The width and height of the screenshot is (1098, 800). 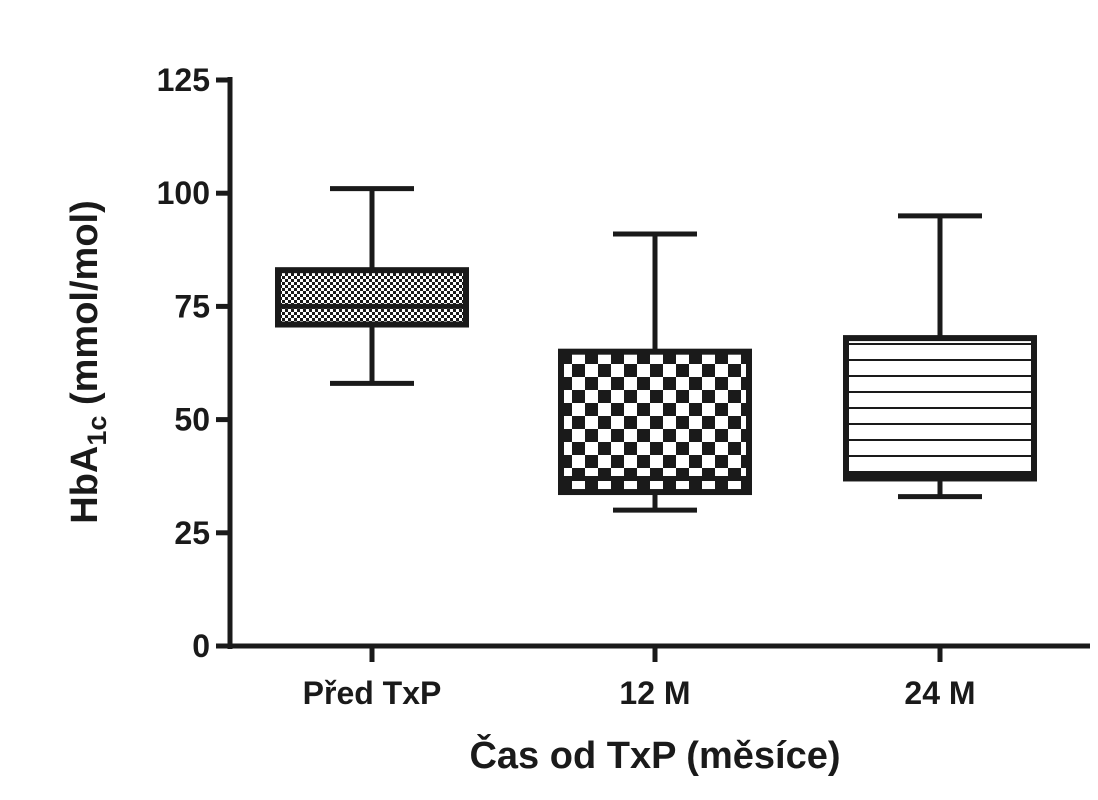 I want to click on y-axis-title-main: HbA, so click(x=85, y=485).